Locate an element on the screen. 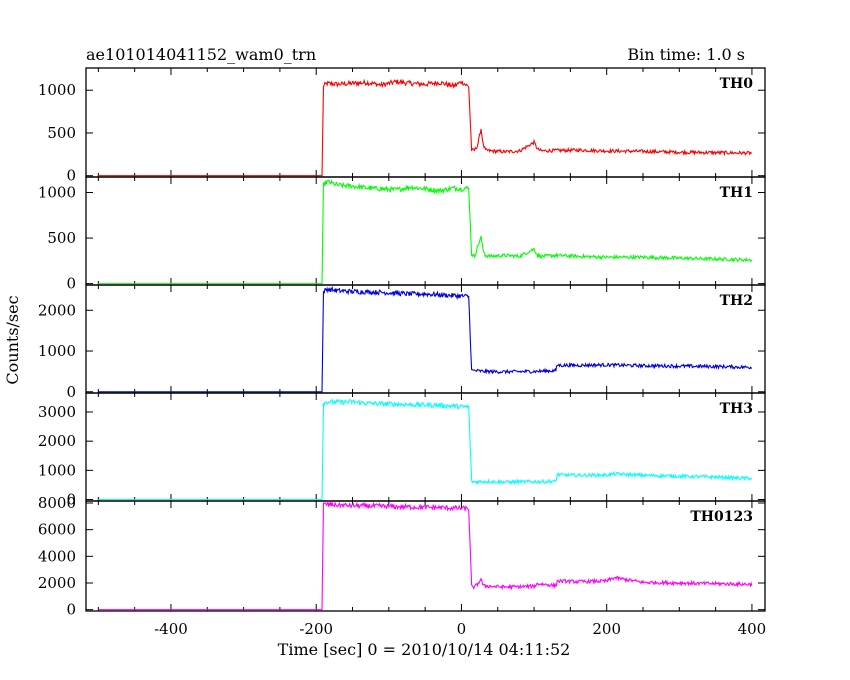 This screenshot has height=680, width=850. y-tick-label-TH0-500: 500 is located at coordinates (61, 133).